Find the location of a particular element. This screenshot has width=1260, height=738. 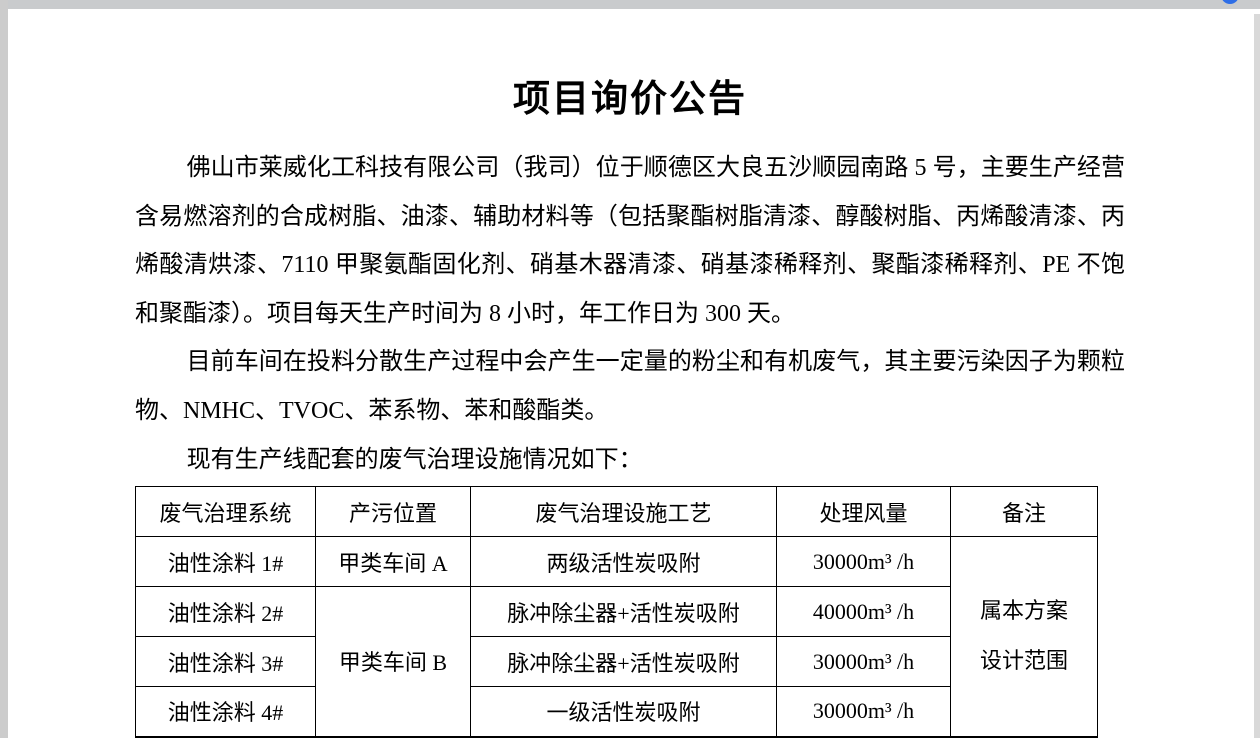

col-header-system: 废气治理系统 is located at coordinates (225, 512).